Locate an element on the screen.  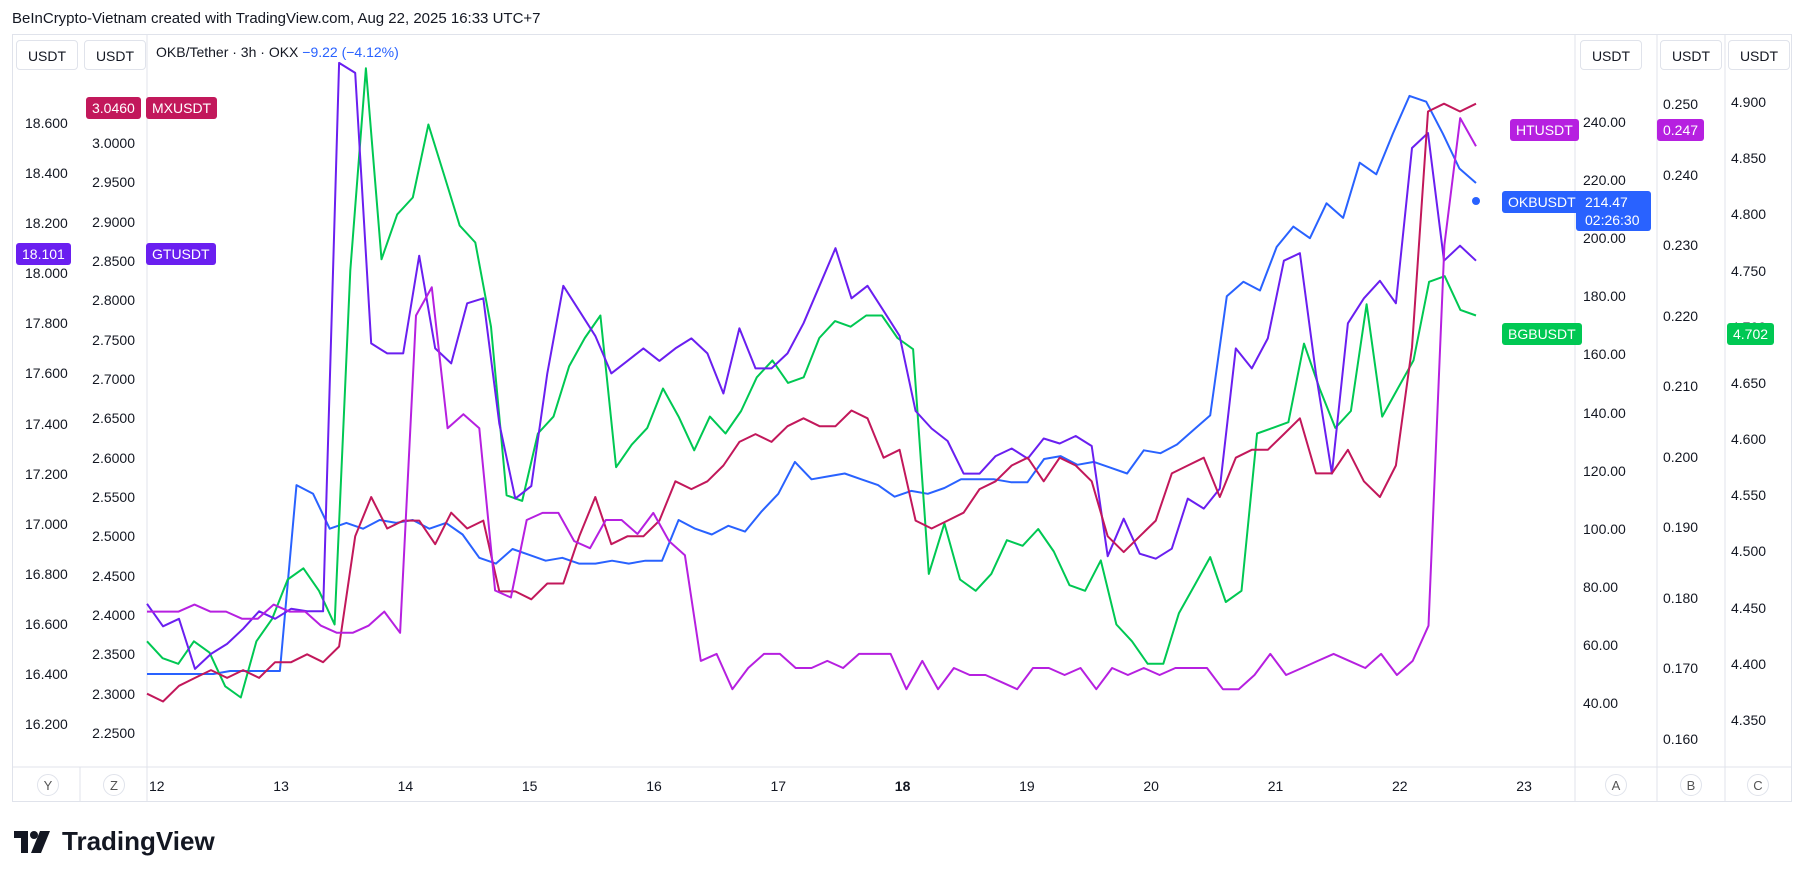
axis-a-tick: 80.00 is located at coordinates (1601, 586).